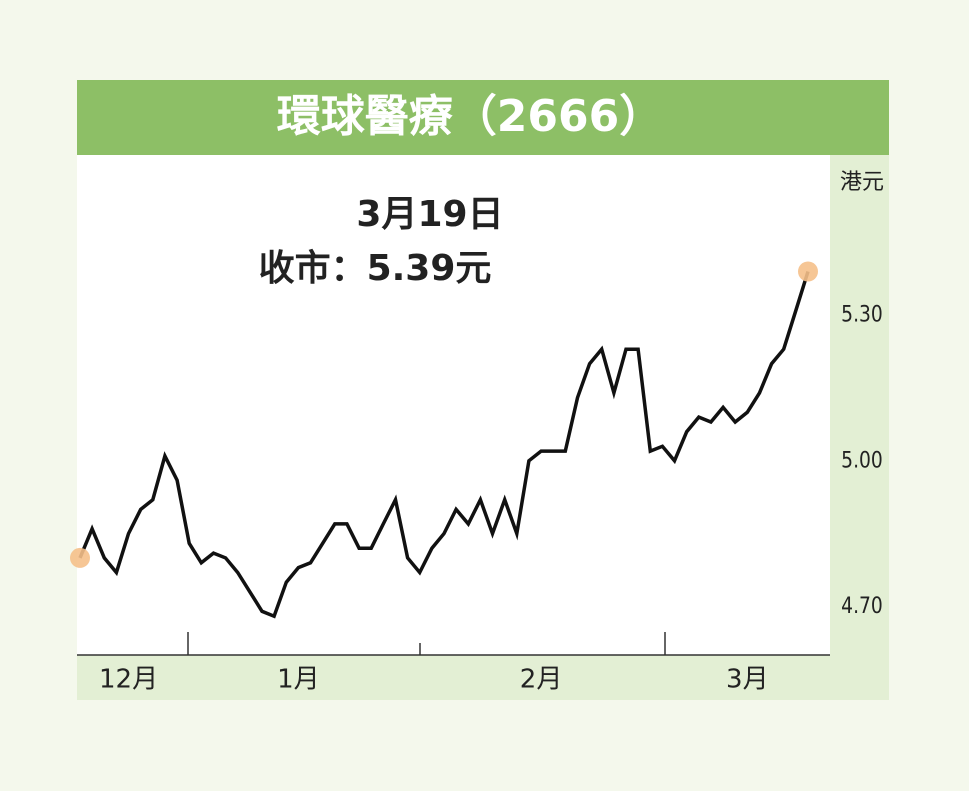 The image size is (969, 791). What do you see at coordinates (470, 116) in the screenshot?
I see `chart-title: 環球醫療（2666）` at bounding box center [470, 116].